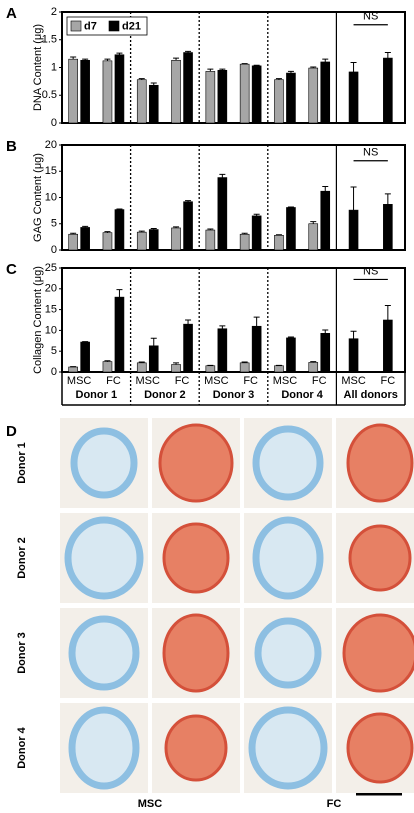 Image resolution: width=414 pixels, height=813 pixels. What do you see at coordinates (22, 558) in the screenshot?
I see `row-label: Donor 2` at bounding box center [22, 558].